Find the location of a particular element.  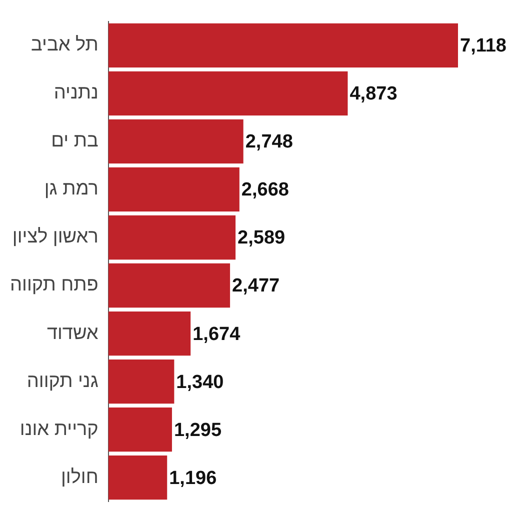

data-label: 2,589 is located at coordinates (262, 238).